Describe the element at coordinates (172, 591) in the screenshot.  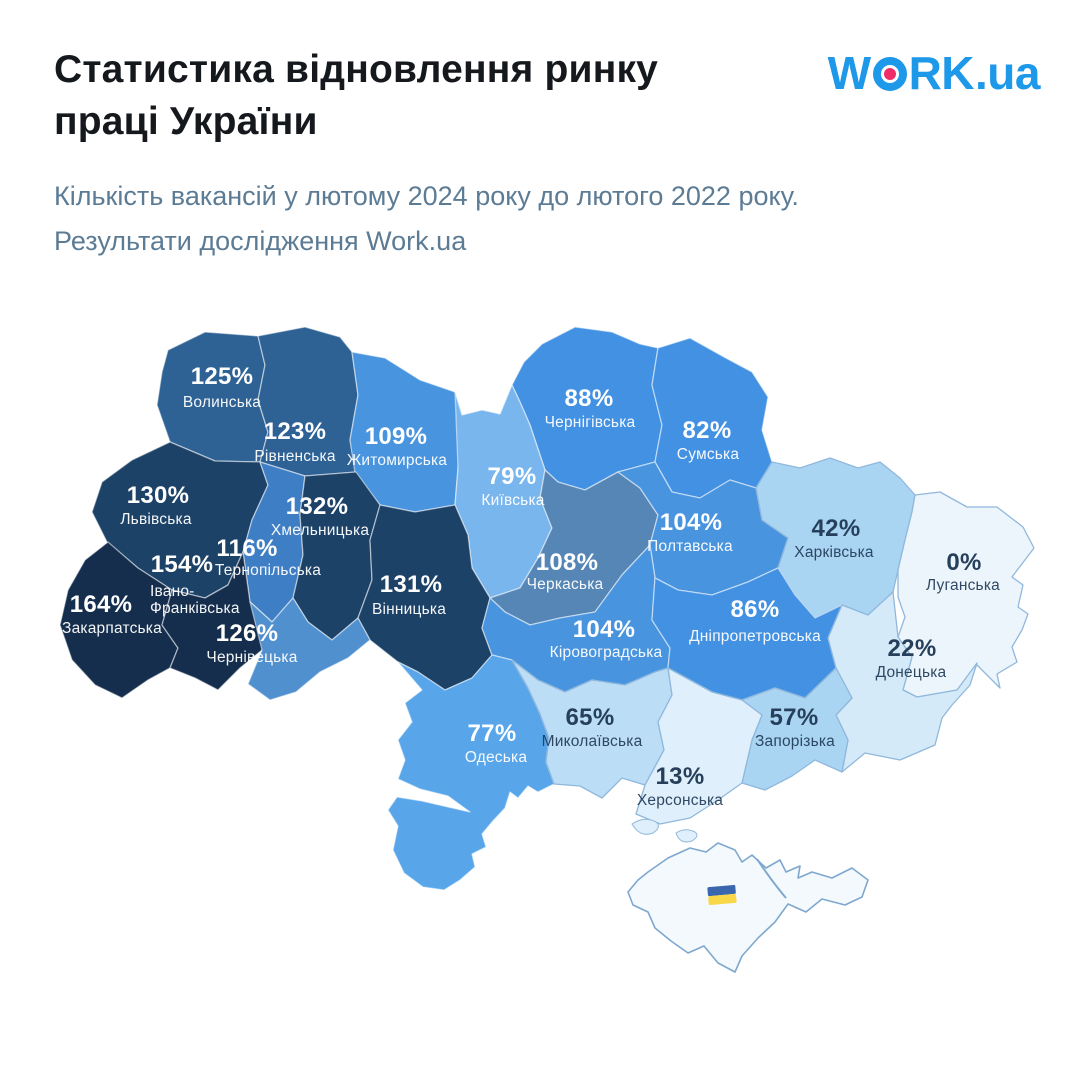
I see `region-ivano-name-line1: Івано-` at that location.